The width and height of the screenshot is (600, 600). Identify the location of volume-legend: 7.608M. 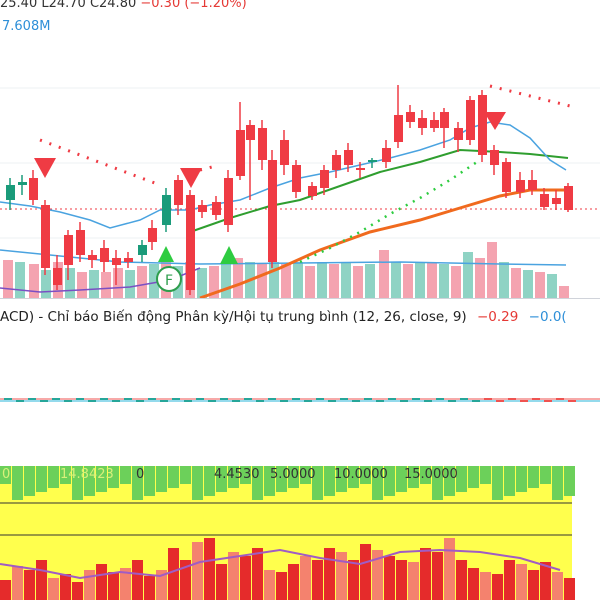
(26, 26).